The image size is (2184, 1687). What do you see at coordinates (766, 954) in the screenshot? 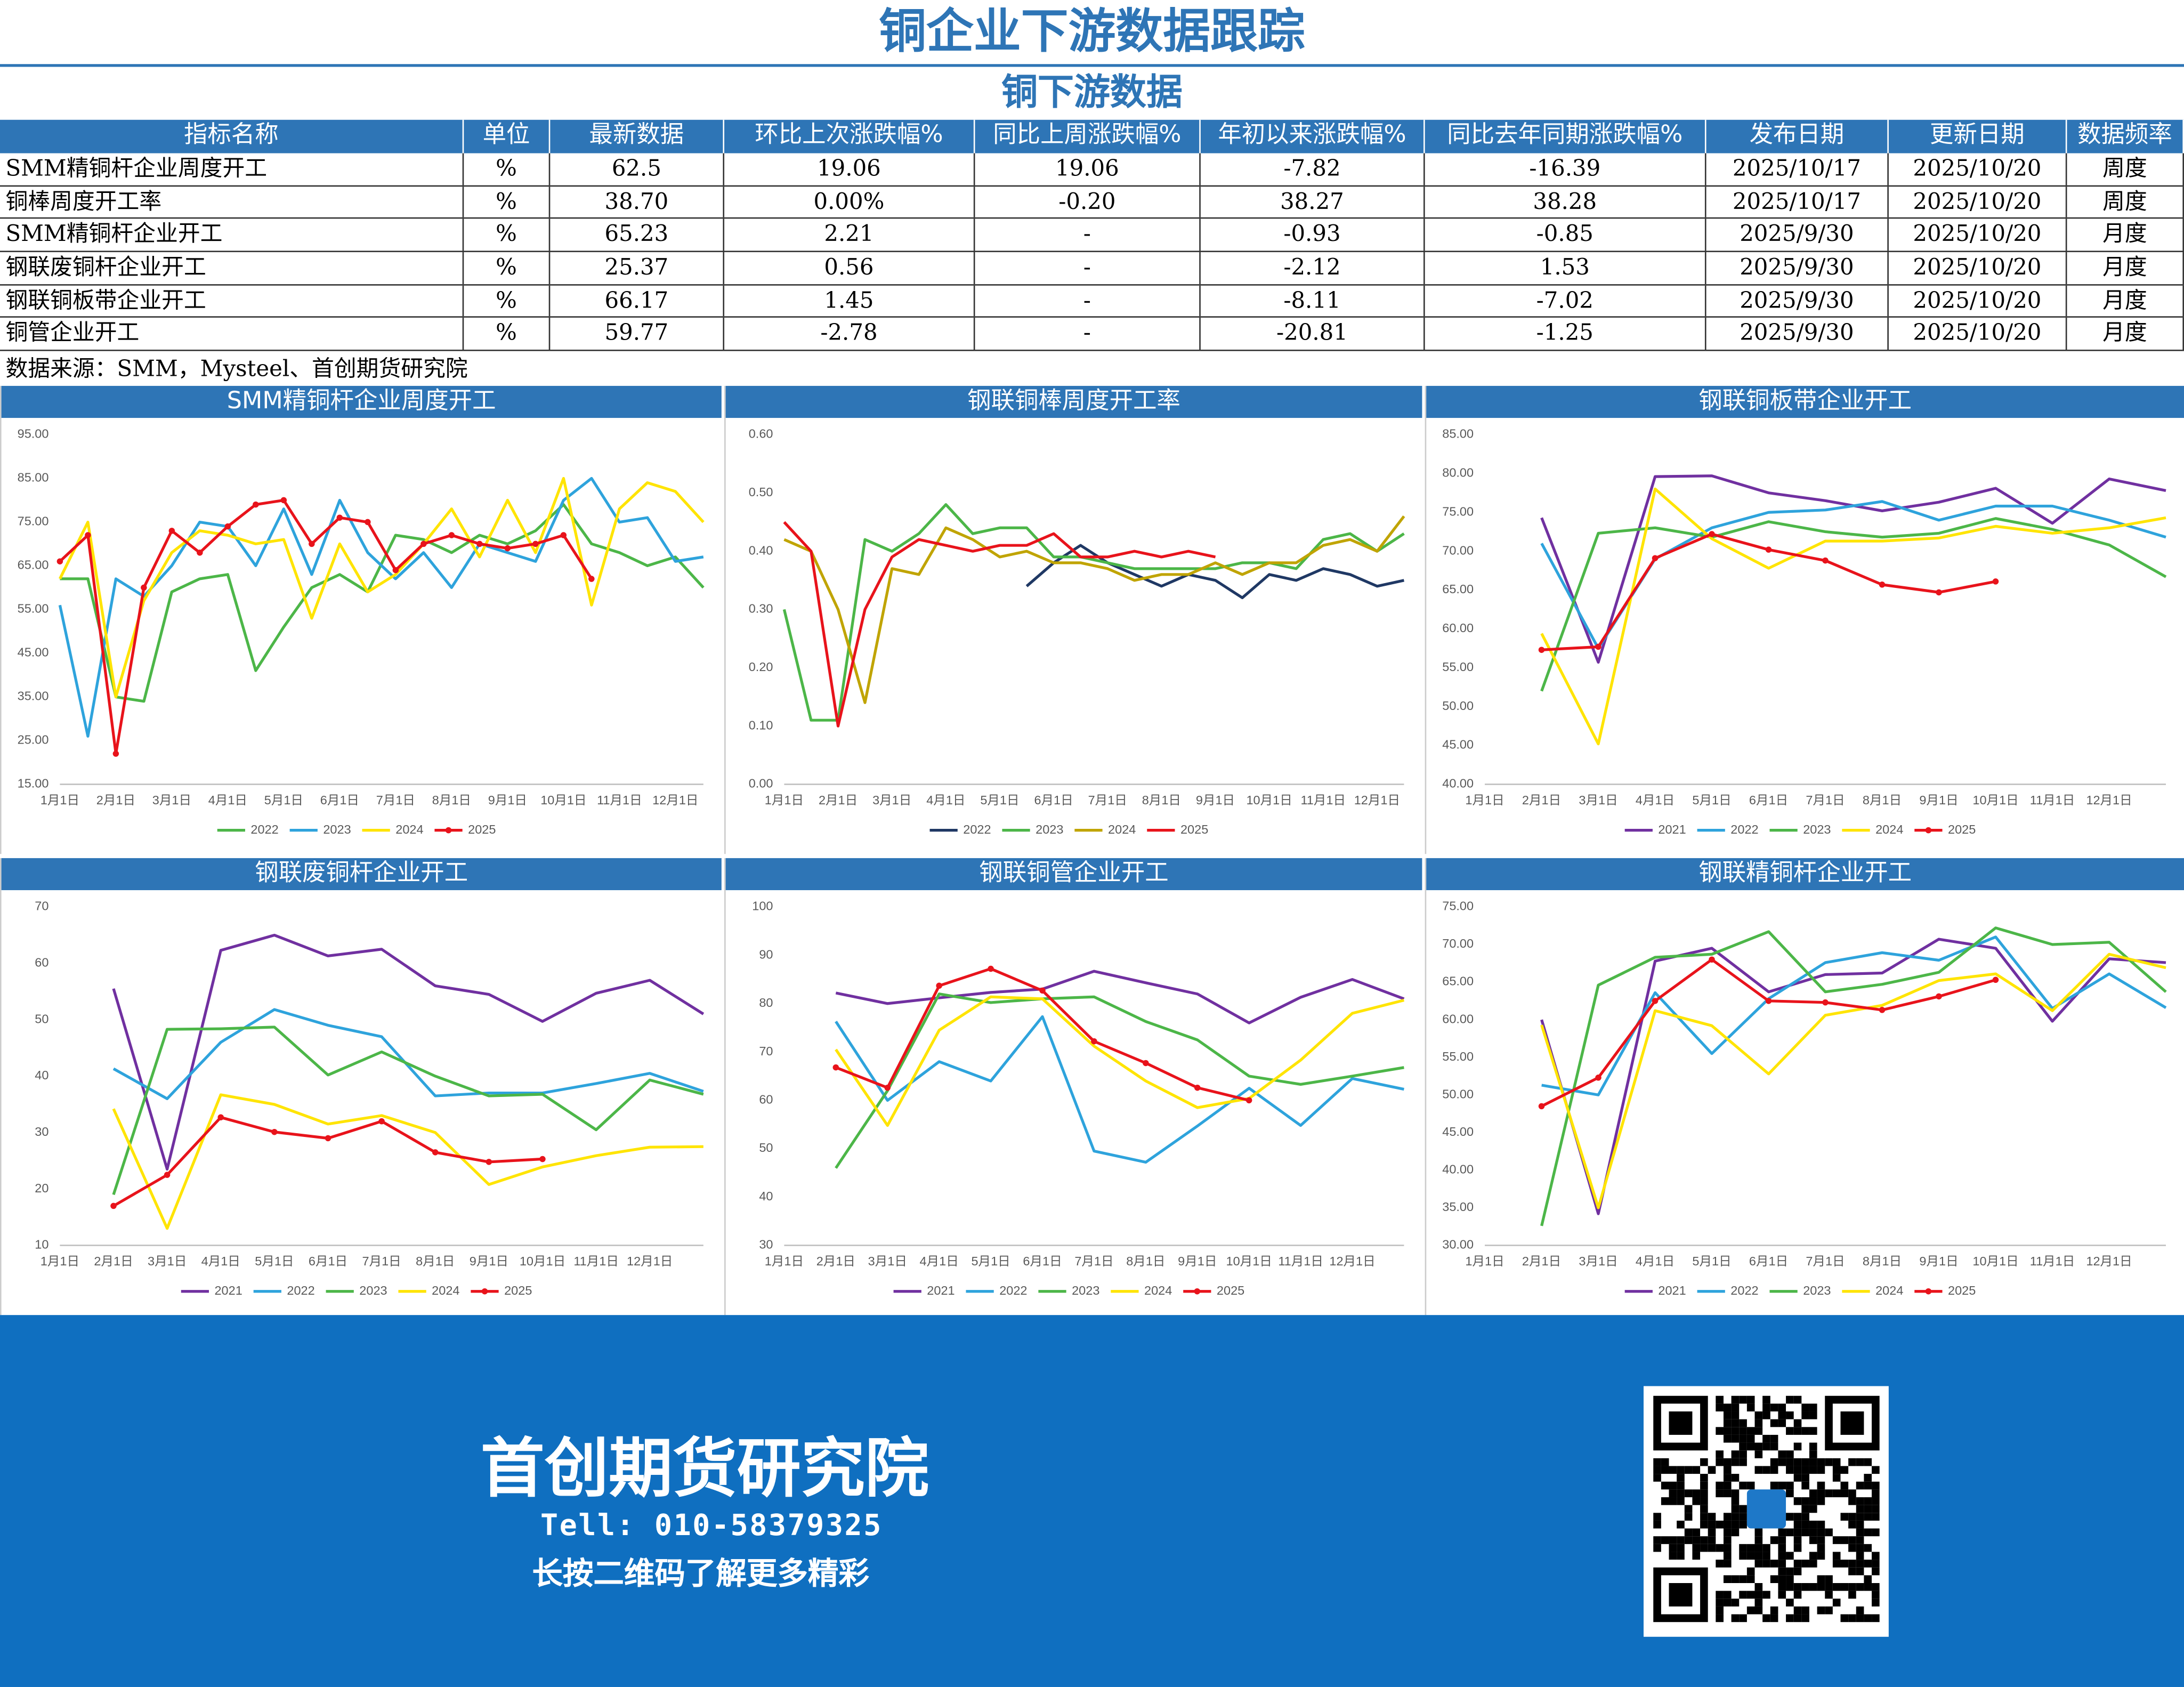
I see `y-tick-label: 90` at bounding box center [766, 954].